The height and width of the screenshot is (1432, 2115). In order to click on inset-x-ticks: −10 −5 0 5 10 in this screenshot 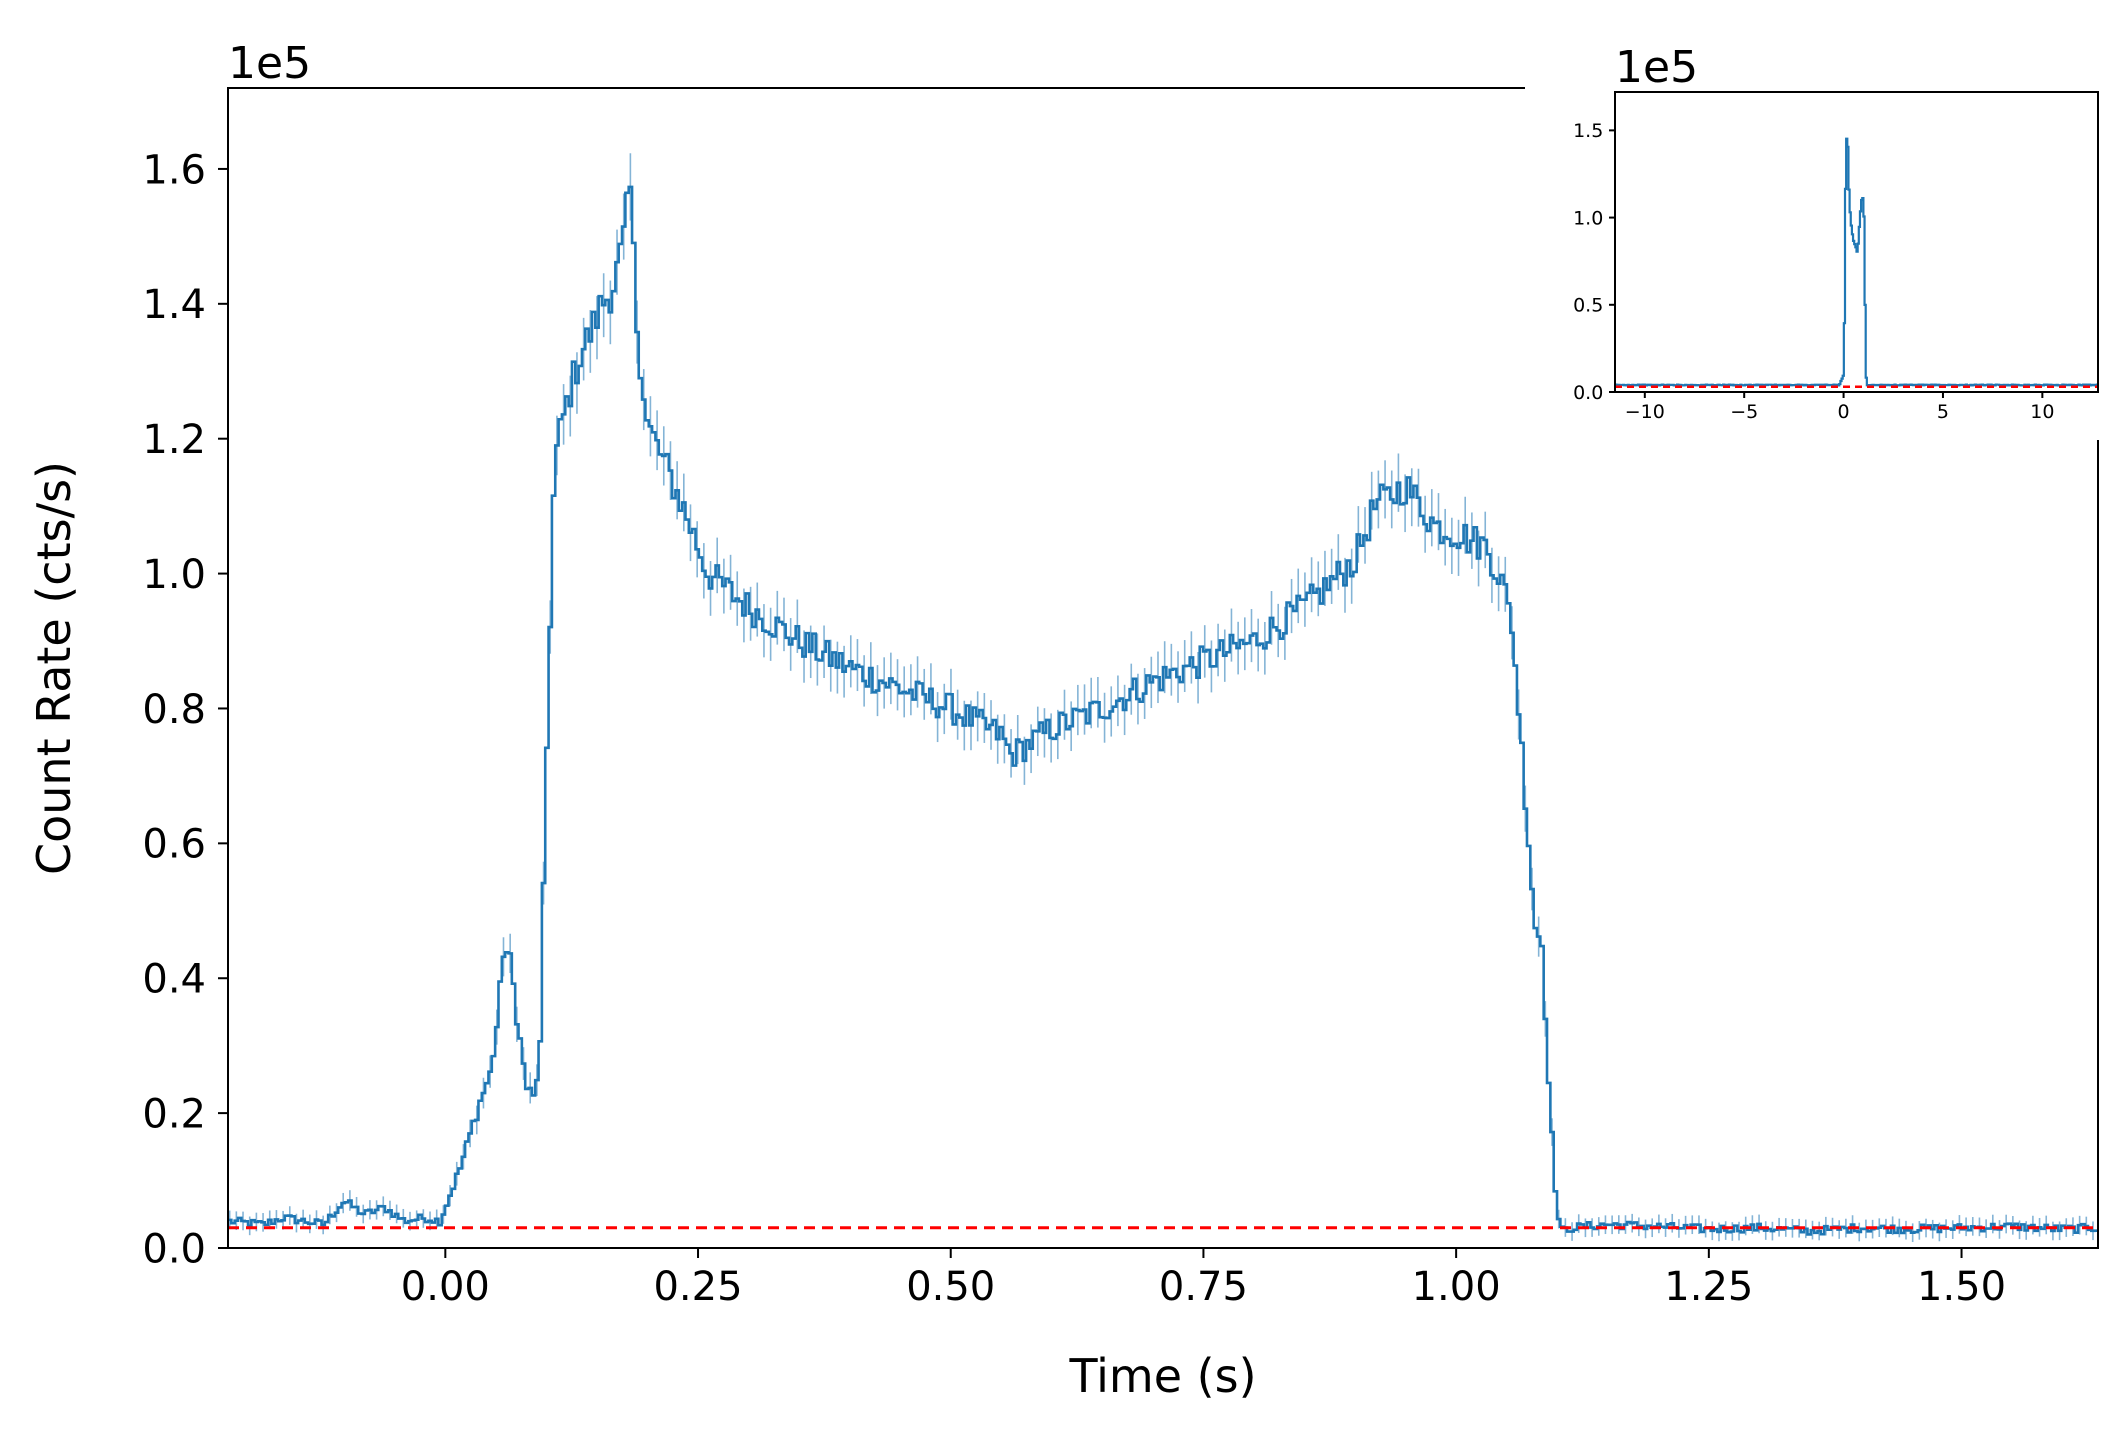, I will do `click(1839, 407)`.